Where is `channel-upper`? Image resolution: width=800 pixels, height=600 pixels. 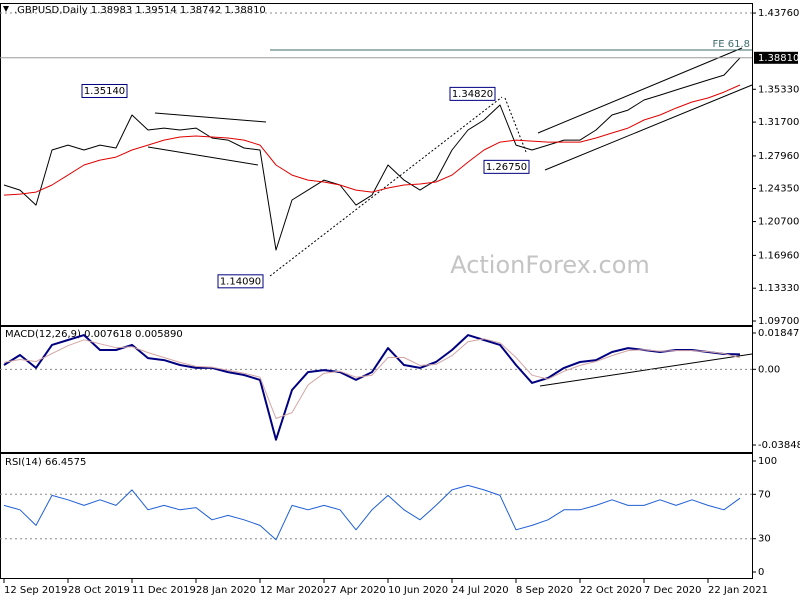 channel-upper is located at coordinates (640, 90).